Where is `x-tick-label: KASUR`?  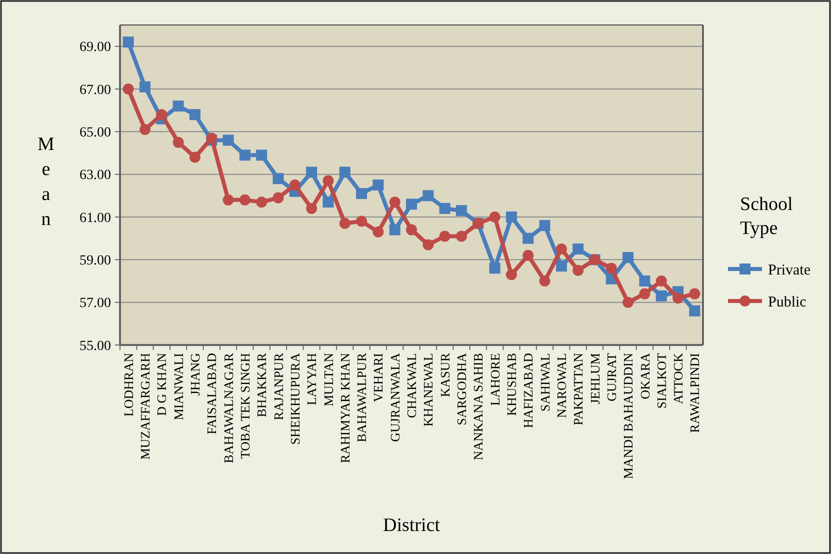
x-tick-label: KASUR is located at coordinates (444, 375).